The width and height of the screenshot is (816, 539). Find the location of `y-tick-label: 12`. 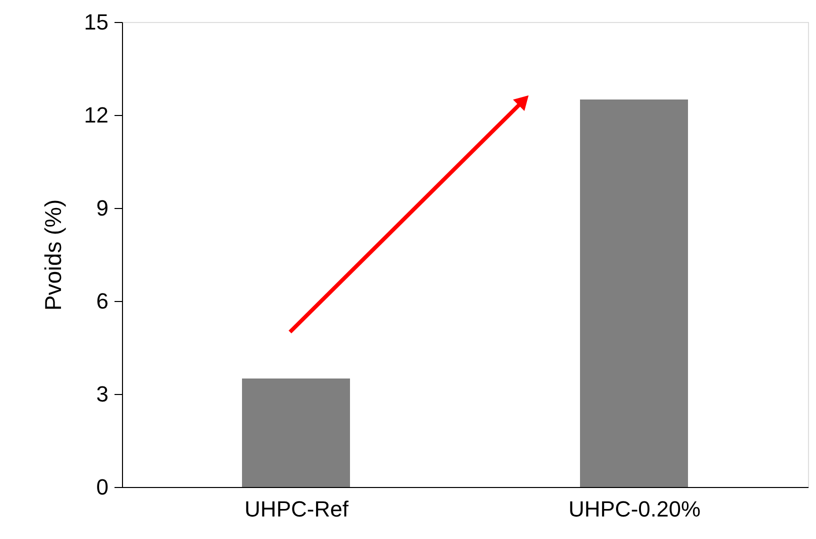

y-tick-label: 12 is located at coordinates (96, 115).